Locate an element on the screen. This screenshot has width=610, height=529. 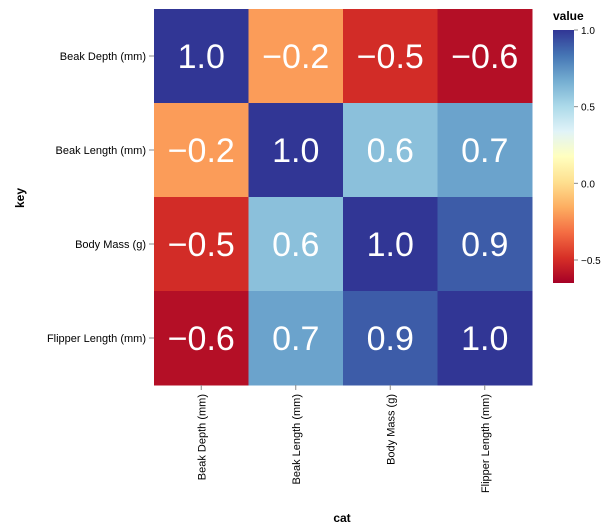
y-axis-title: key is located at coordinates (20, 198).